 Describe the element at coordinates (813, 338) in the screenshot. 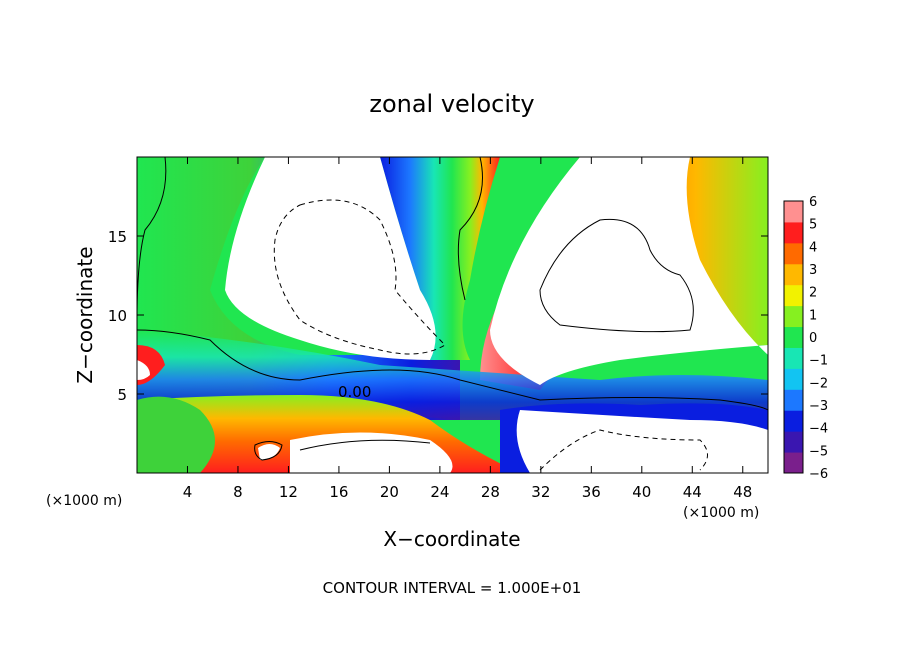

I see `colorbar-tick-label: 0` at that location.